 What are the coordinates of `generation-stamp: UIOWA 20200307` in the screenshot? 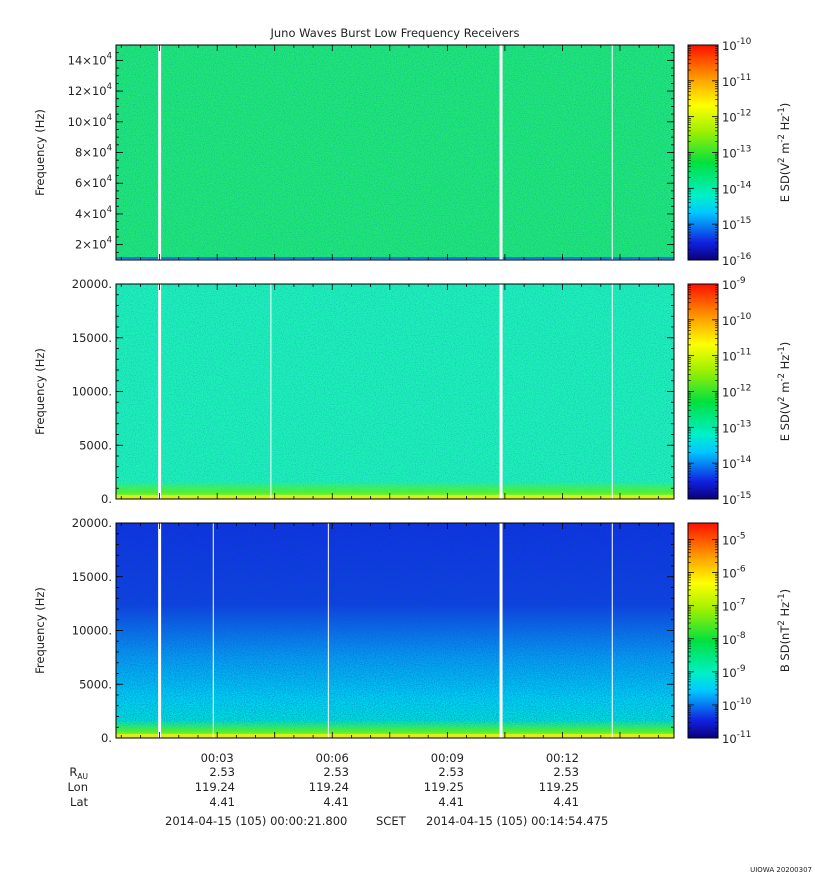 It's located at (781, 870).